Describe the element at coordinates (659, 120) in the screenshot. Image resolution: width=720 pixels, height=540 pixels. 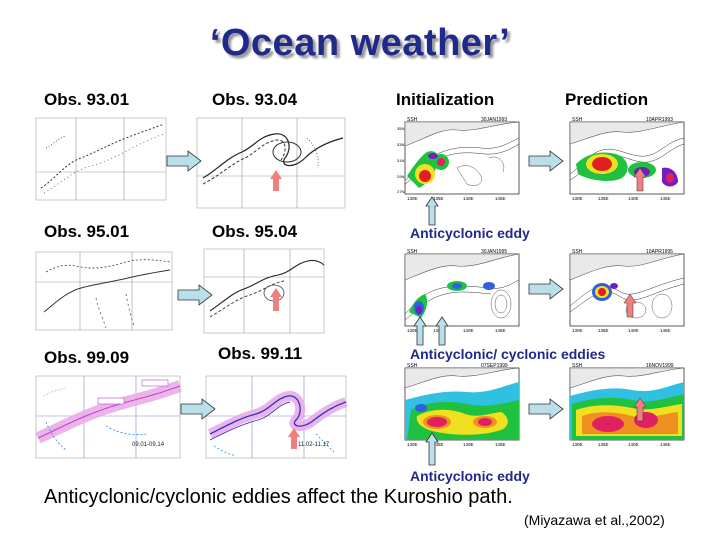
I see `pred-date-1993: 10APR1993` at that location.